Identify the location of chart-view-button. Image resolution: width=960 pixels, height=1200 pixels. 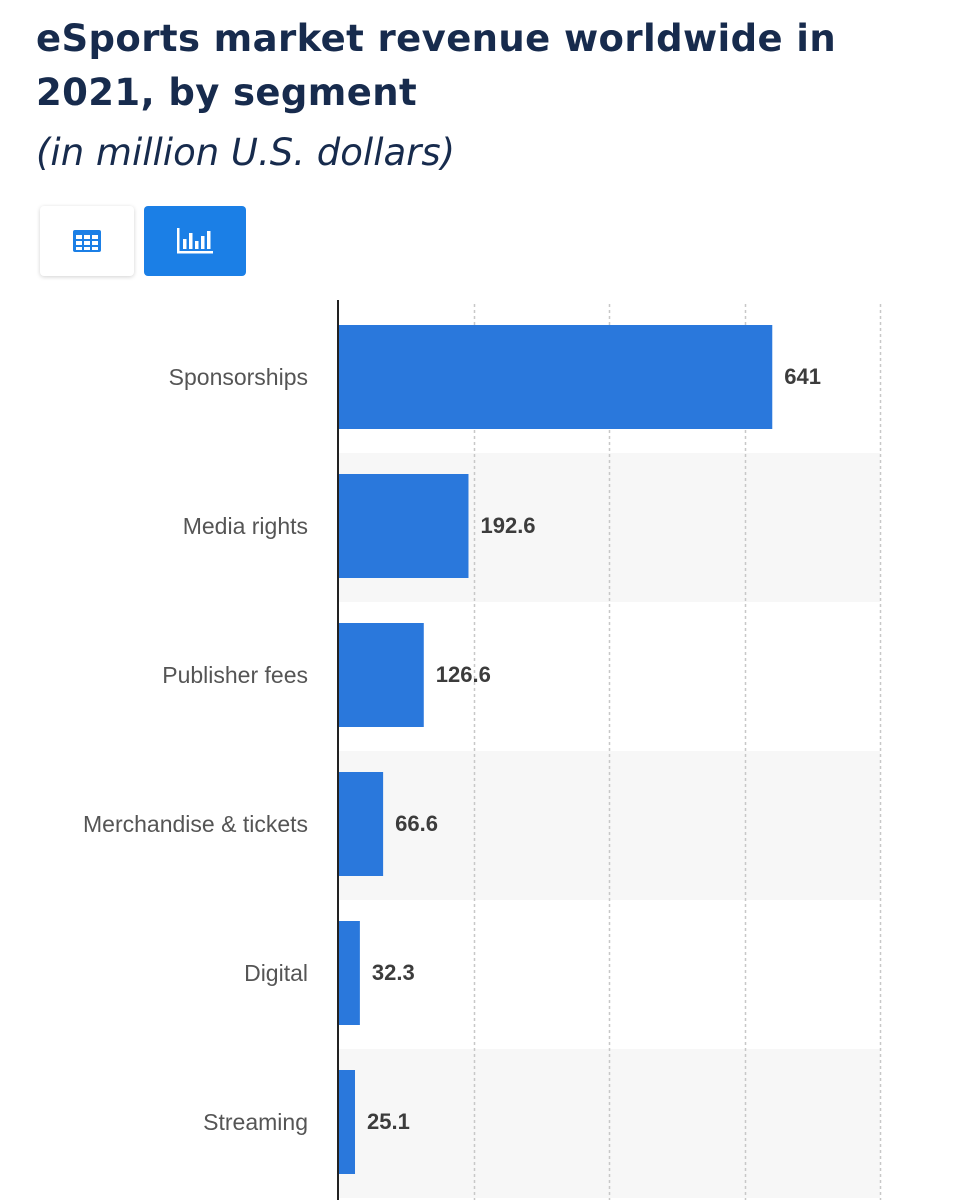
(195, 241).